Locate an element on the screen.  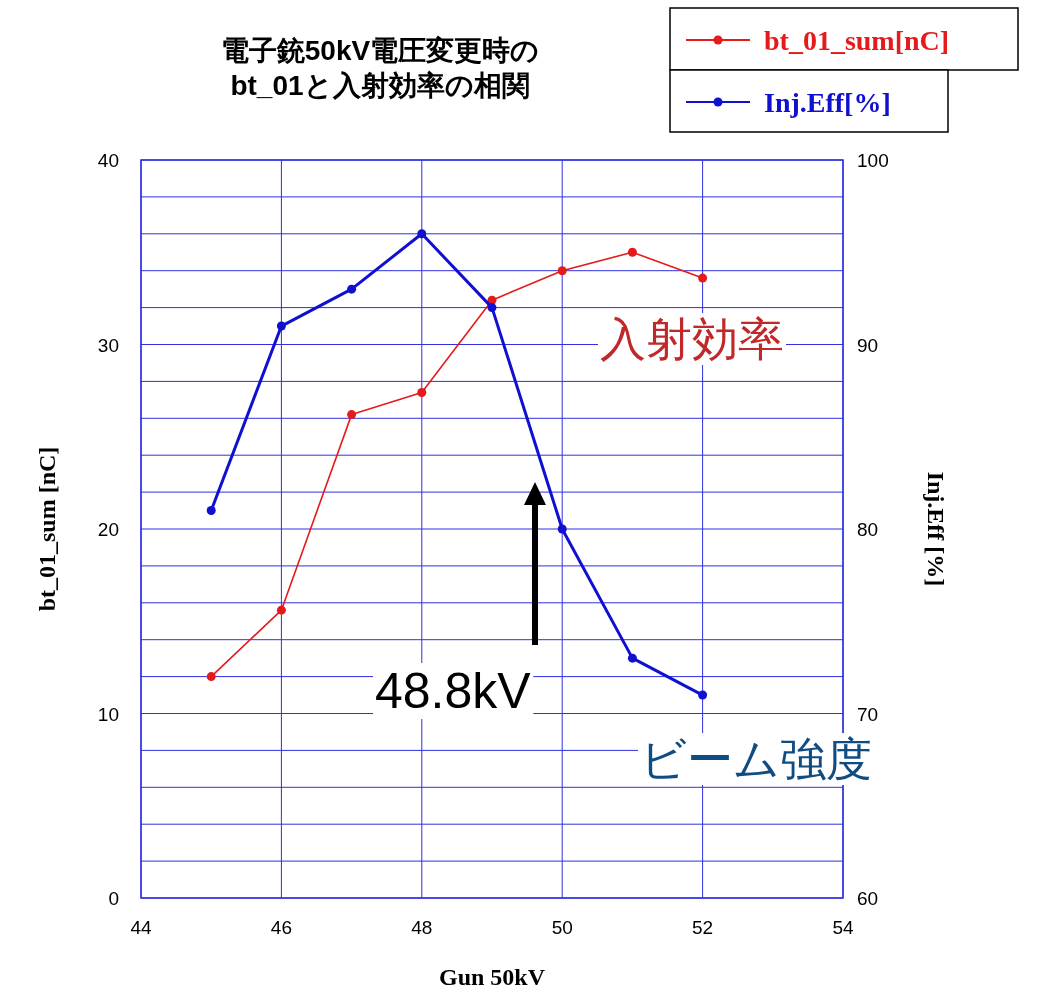
y2-axis-title: Inj.Eff [%] is located at coordinates (936, 529).